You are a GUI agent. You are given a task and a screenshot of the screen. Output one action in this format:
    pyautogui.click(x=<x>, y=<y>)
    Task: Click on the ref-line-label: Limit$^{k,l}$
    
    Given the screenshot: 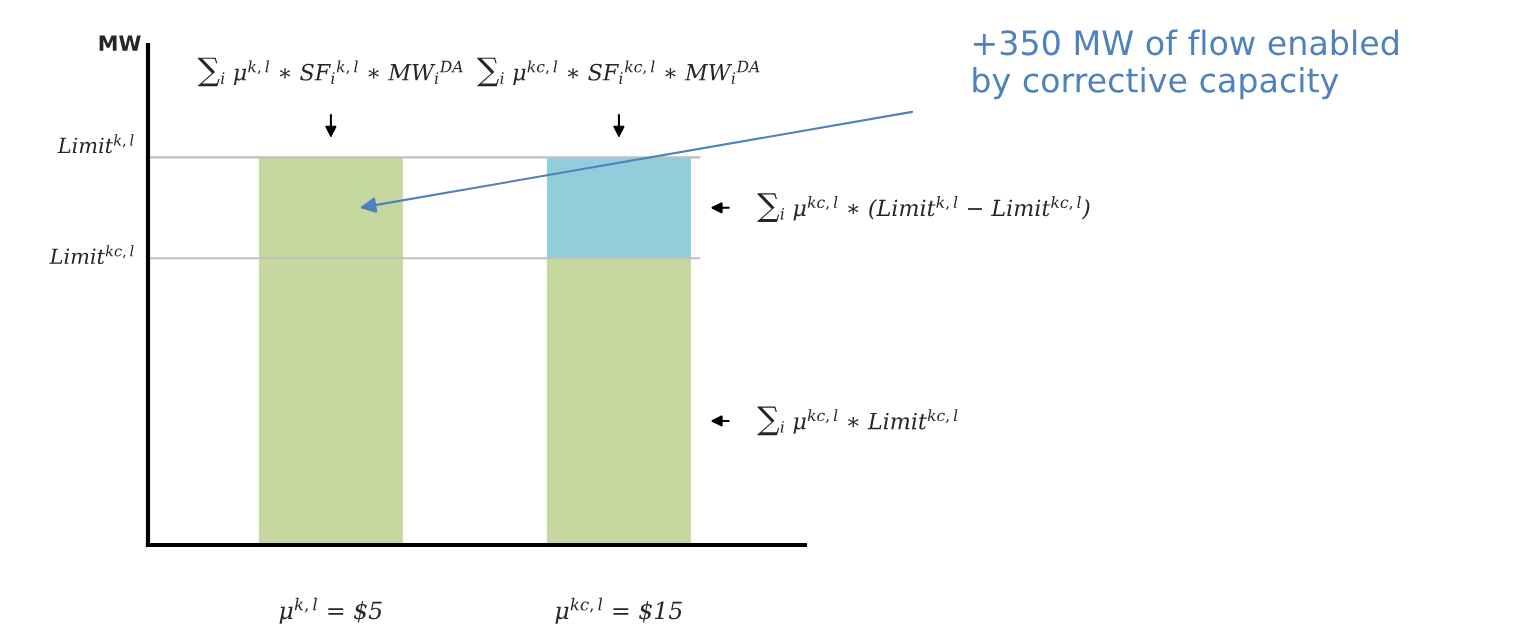 What is the action you would take?
    pyautogui.click(x=95, y=144)
    